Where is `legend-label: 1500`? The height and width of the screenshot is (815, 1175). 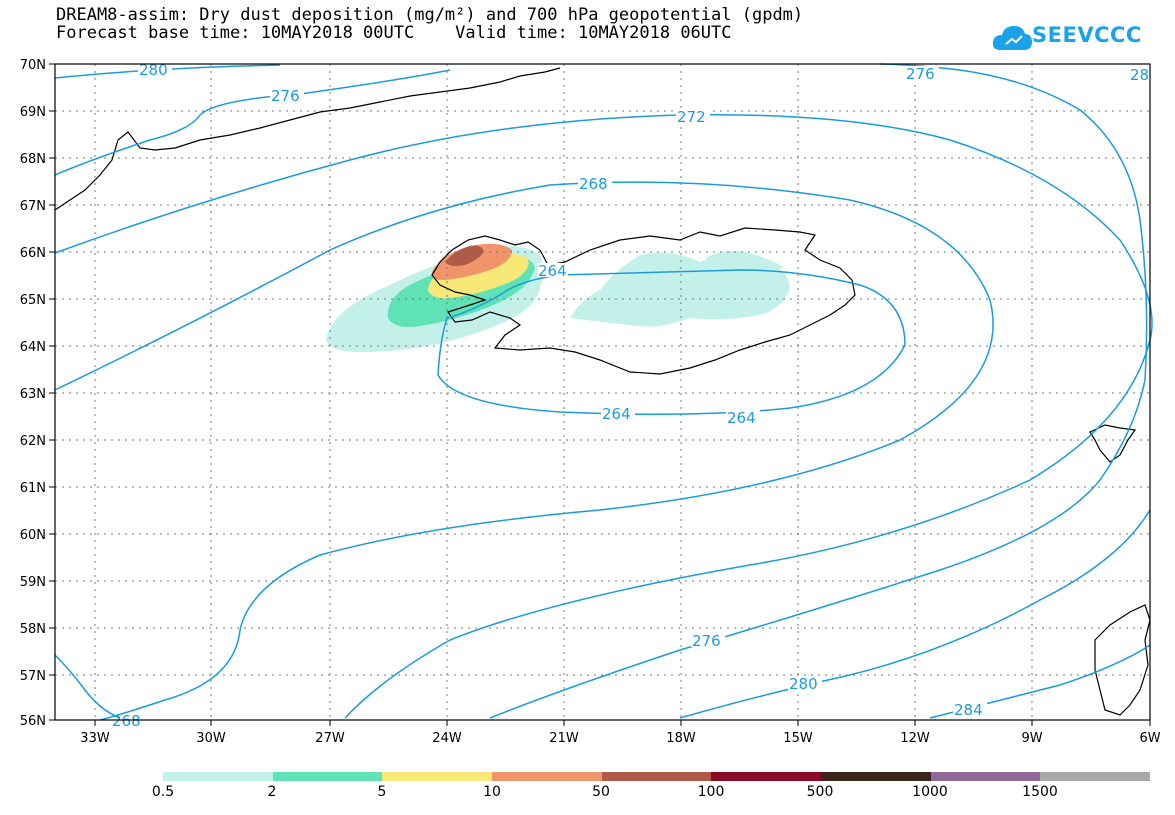
legend-label: 1500 is located at coordinates (1040, 792).